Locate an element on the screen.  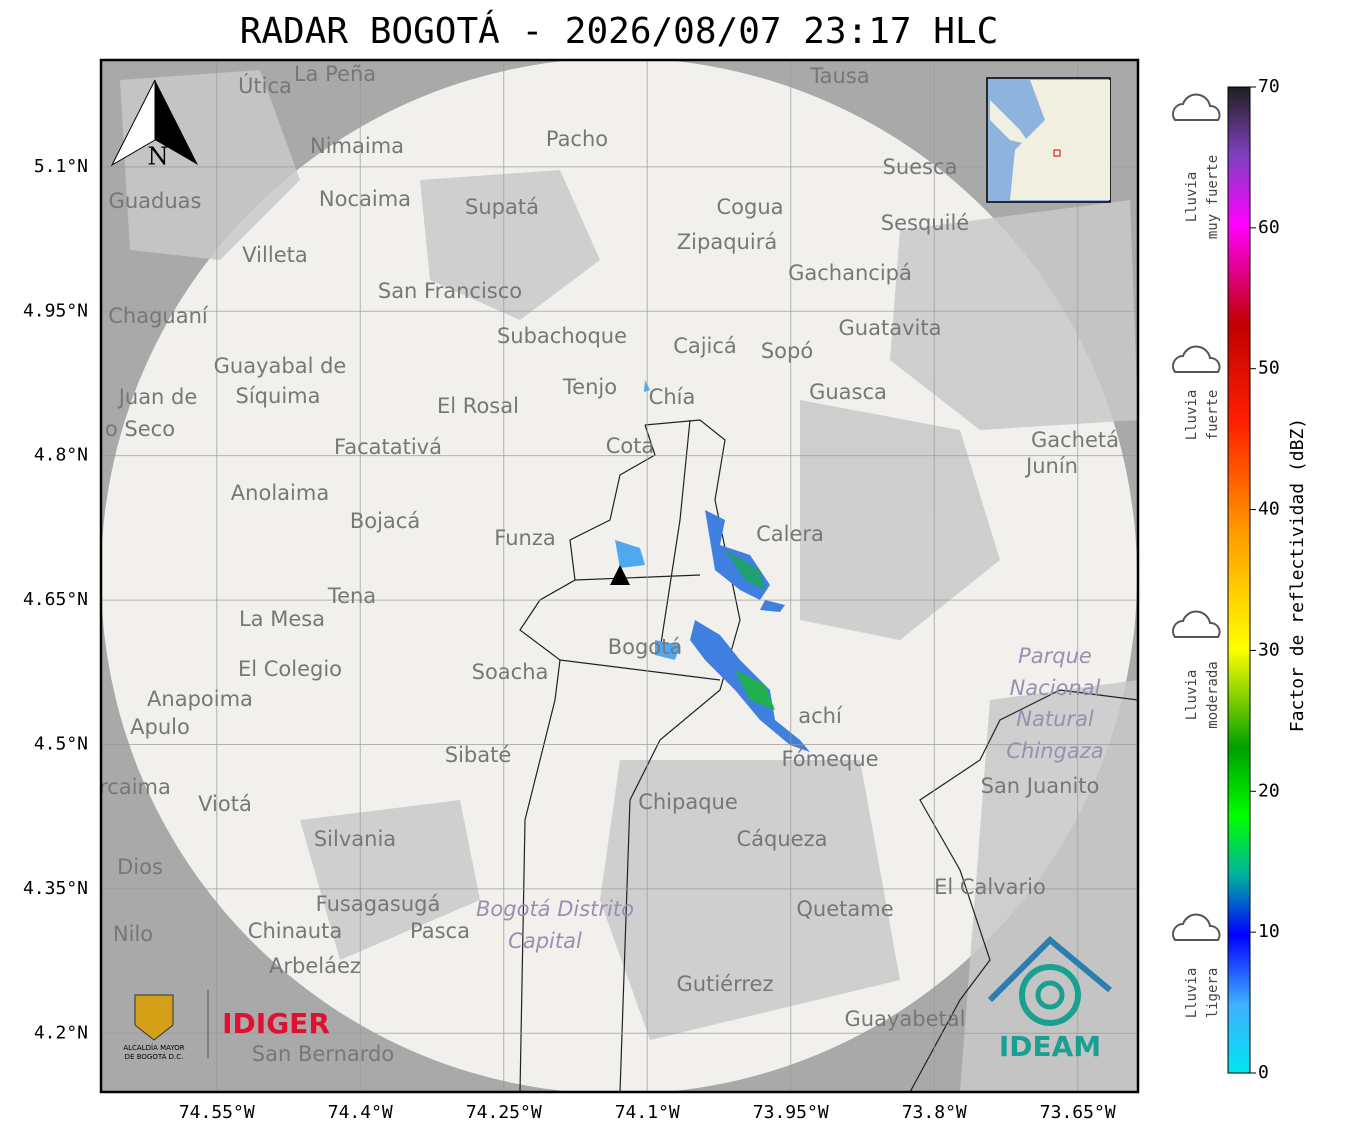
lon-tick-label: 73.95°W is located at coordinates (791, 1112).